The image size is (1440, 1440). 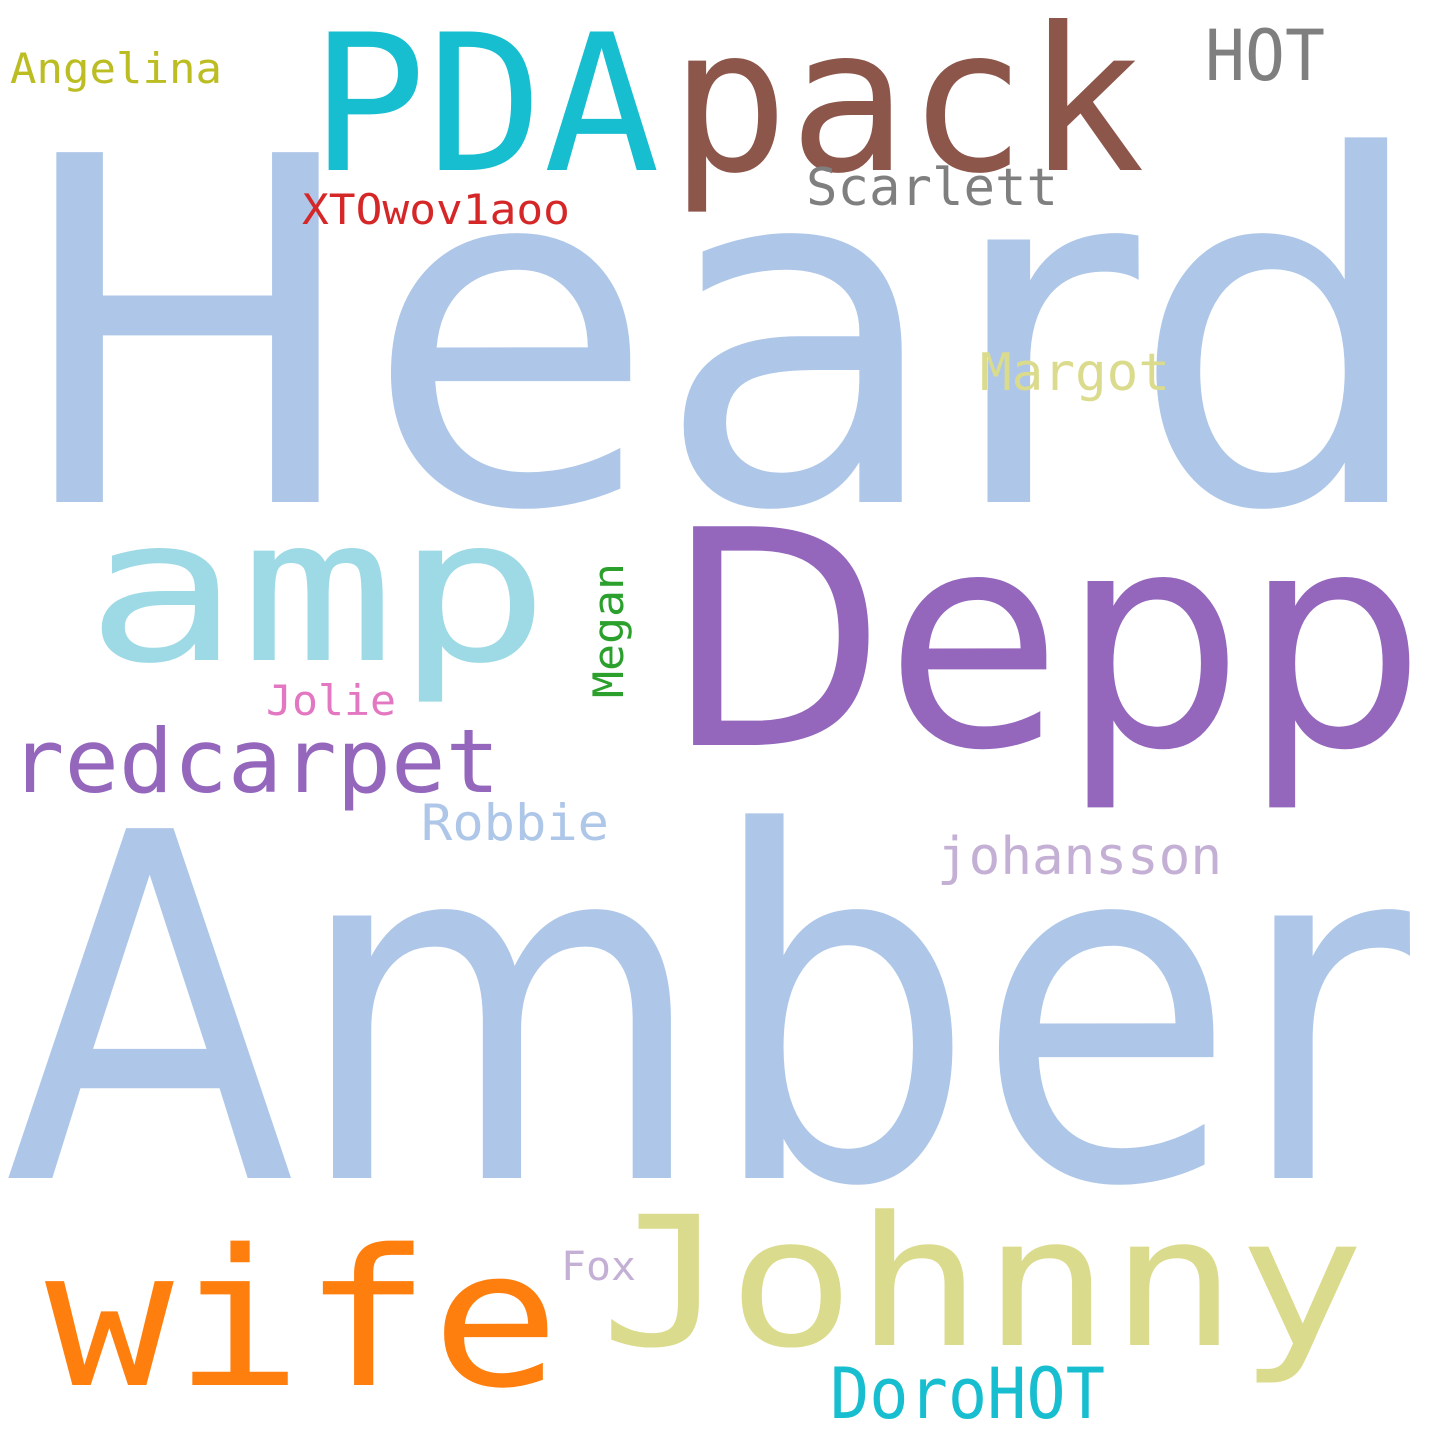 What do you see at coordinates (331, 700) in the screenshot?
I see `word-jolie: Jolie` at bounding box center [331, 700].